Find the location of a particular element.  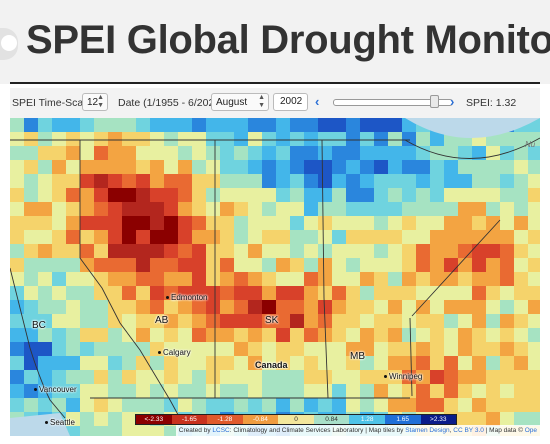

stamen-link: Stamen Design is located at coordinates (427, 430).